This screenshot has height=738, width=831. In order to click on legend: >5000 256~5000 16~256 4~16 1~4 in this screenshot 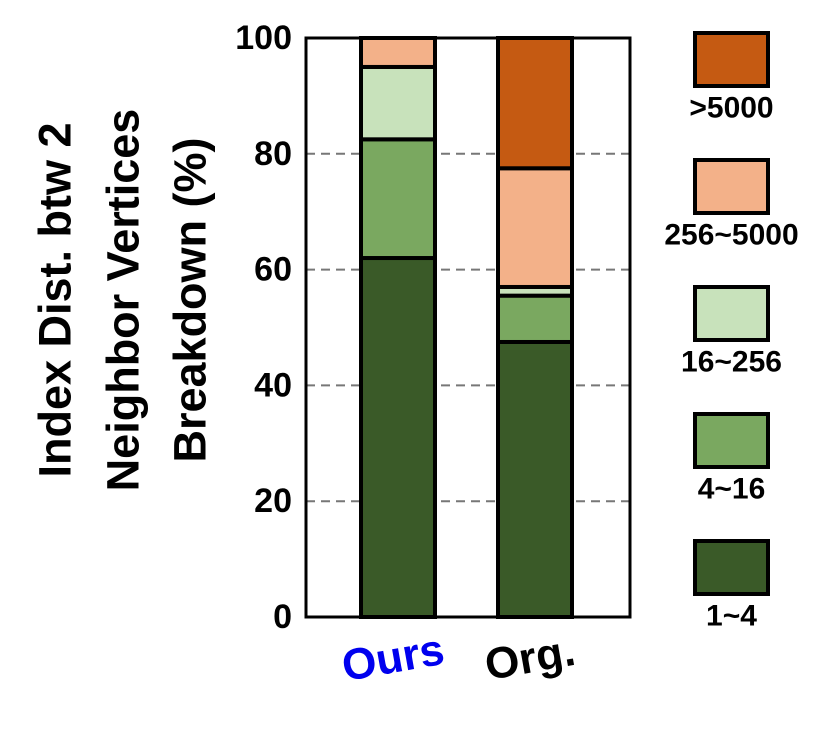, I will do `click(731, 332)`.